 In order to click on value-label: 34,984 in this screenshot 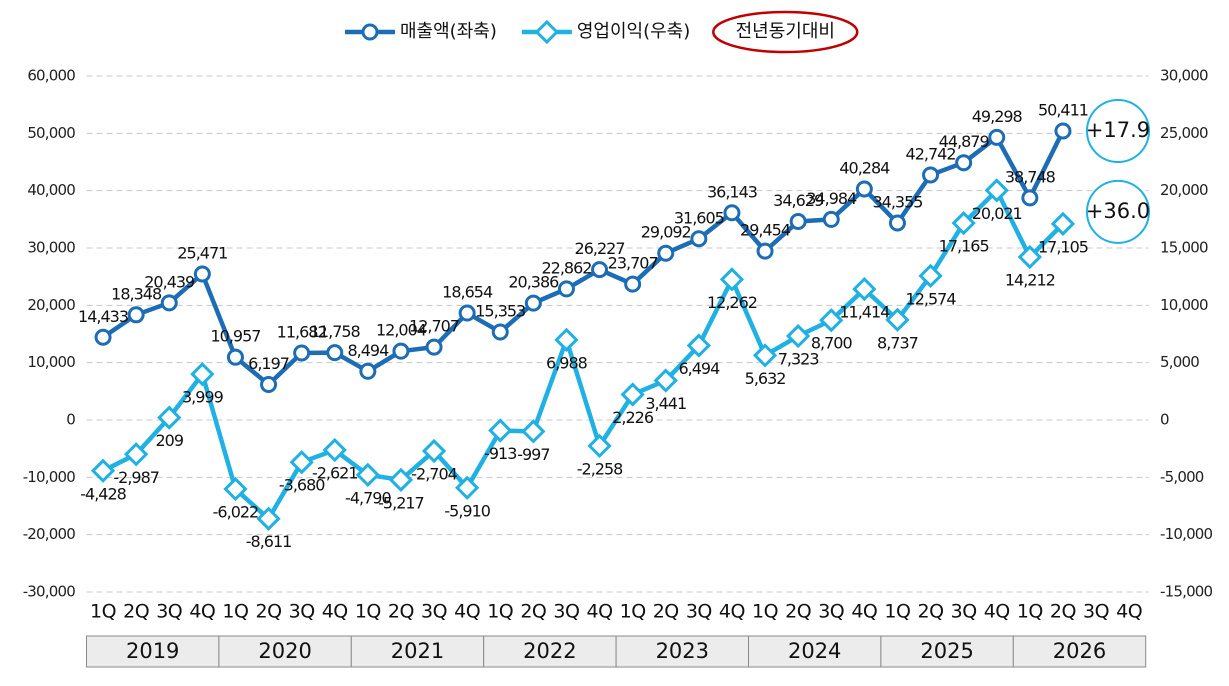, I will do `click(831, 198)`.